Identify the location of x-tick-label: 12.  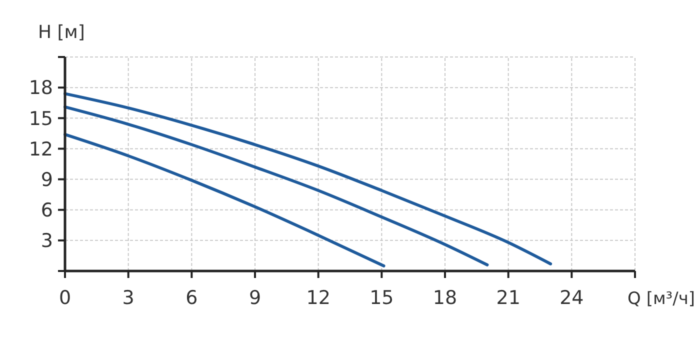
(318, 298).